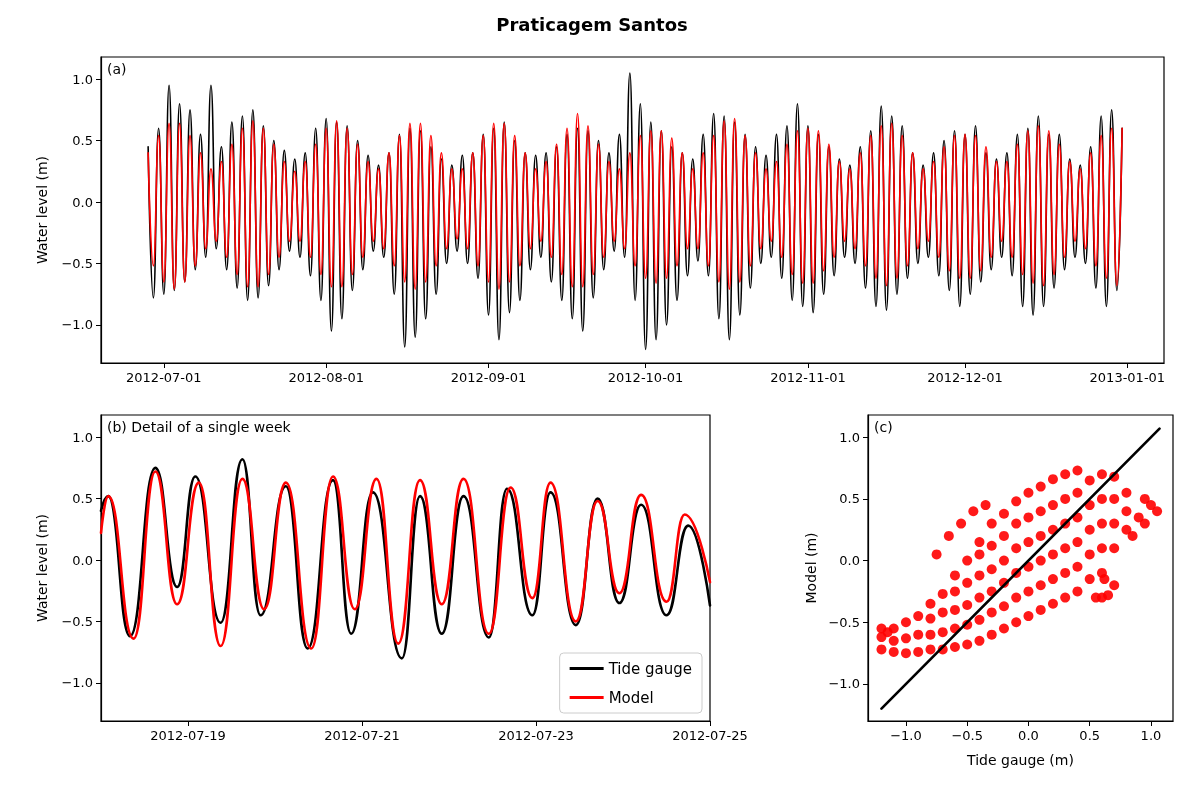  What do you see at coordinates (326, 377) in the screenshot?
I see `x-tick-label: 2012-08-01` at bounding box center [326, 377].